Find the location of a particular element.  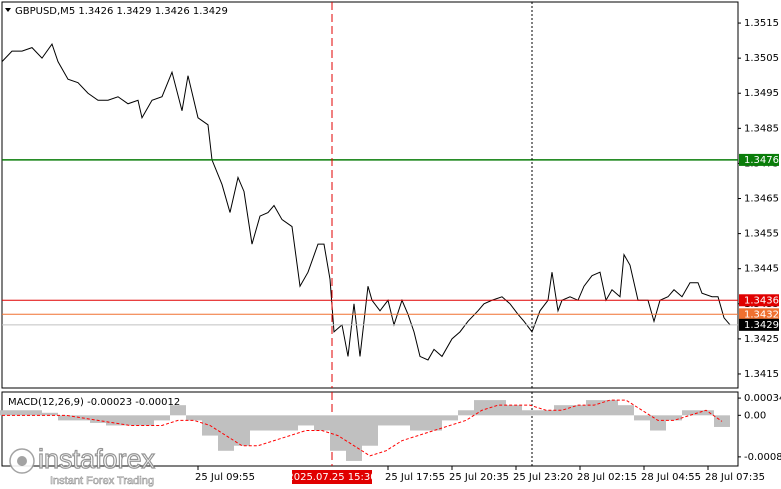

watermark-tagline: Instant Forex Trading is located at coordinates (102, 481).